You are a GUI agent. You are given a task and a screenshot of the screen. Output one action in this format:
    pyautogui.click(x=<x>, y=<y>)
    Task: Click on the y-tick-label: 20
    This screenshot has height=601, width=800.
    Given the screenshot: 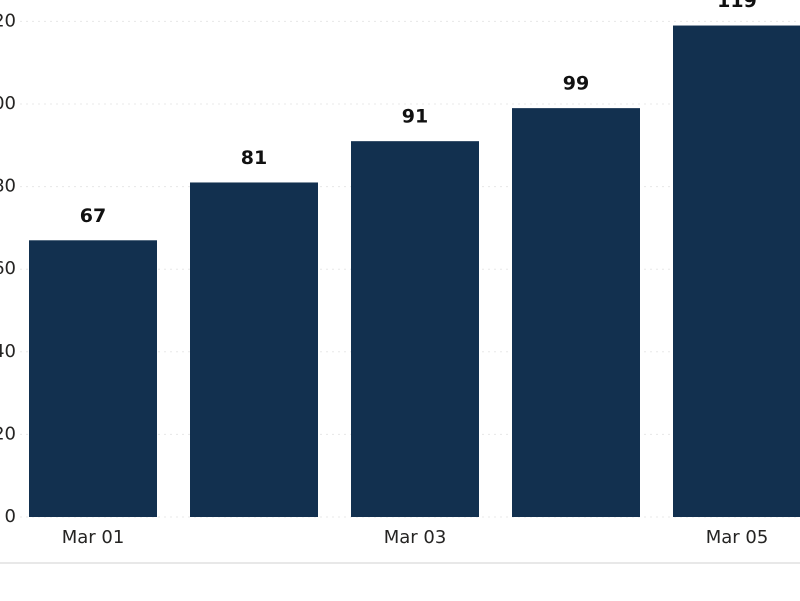 What is the action you would take?
    pyautogui.click(x=8, y=433)
    